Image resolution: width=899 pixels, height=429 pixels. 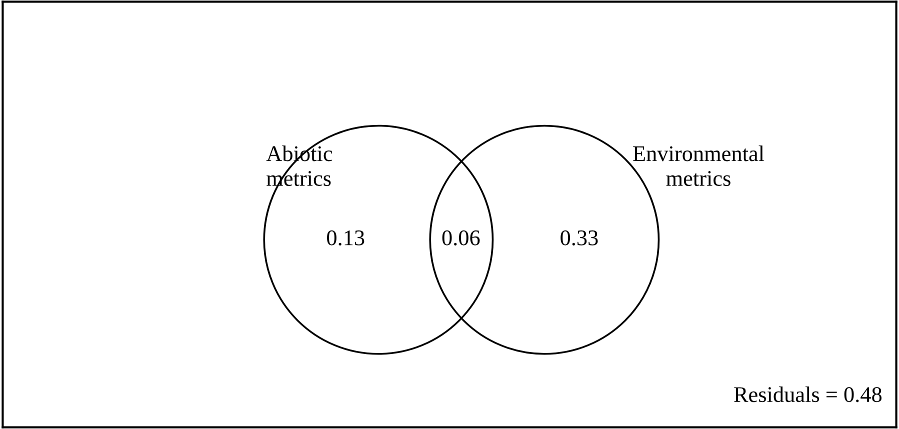 I want to click on data-label: 0.13, so click(x=345, y=238).